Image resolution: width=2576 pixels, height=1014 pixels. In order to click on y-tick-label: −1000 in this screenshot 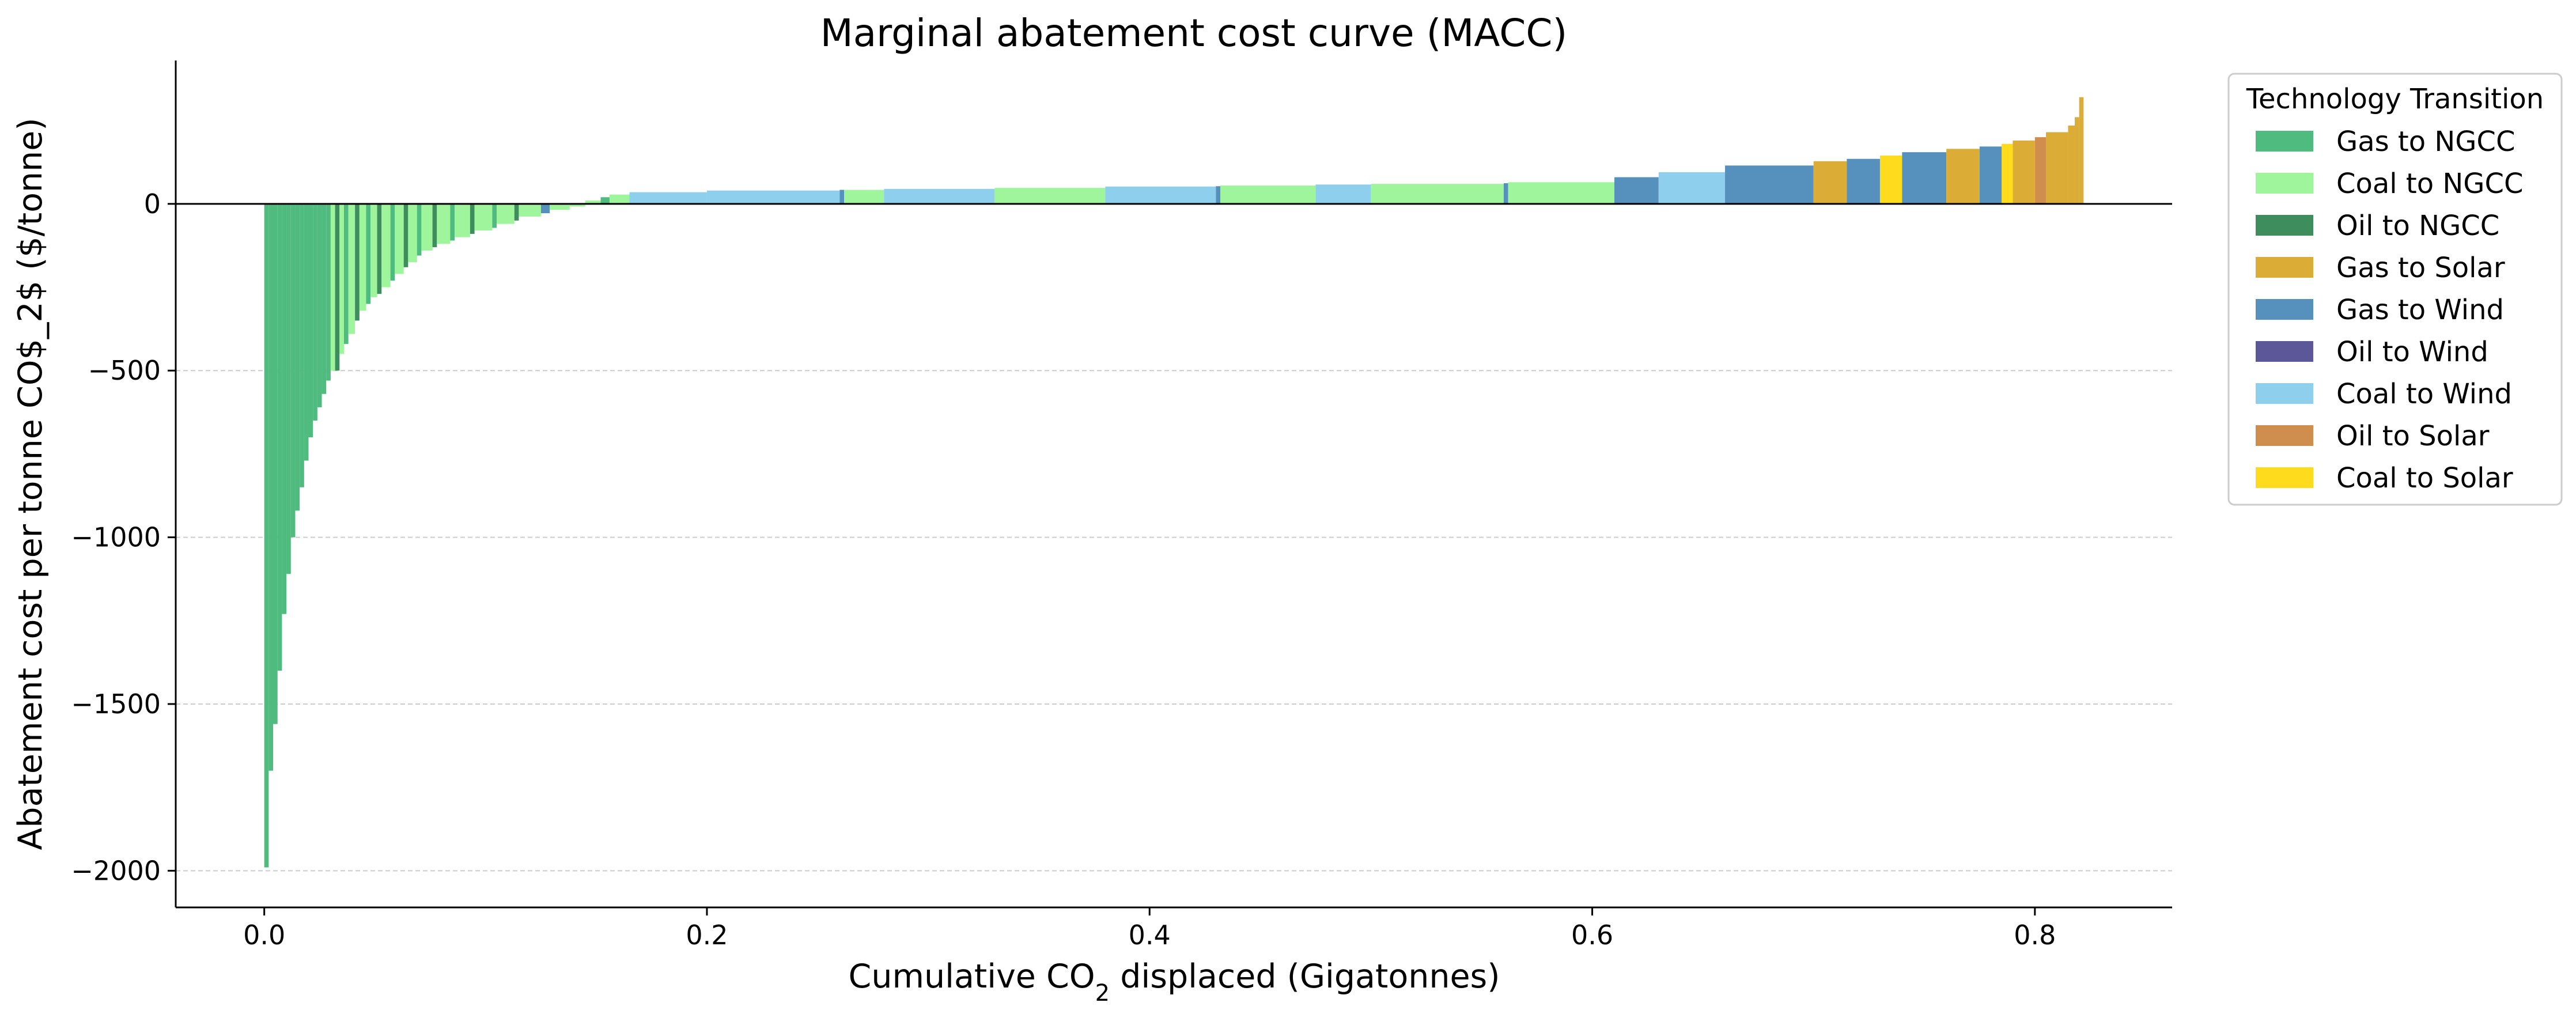, I will do `click(116, 537)`.